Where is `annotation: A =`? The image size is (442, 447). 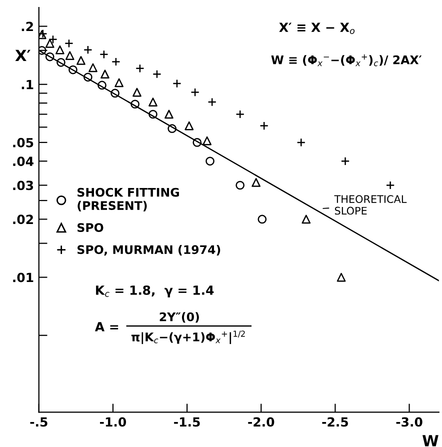 annotation: A = is located at coordinates (106, 327).